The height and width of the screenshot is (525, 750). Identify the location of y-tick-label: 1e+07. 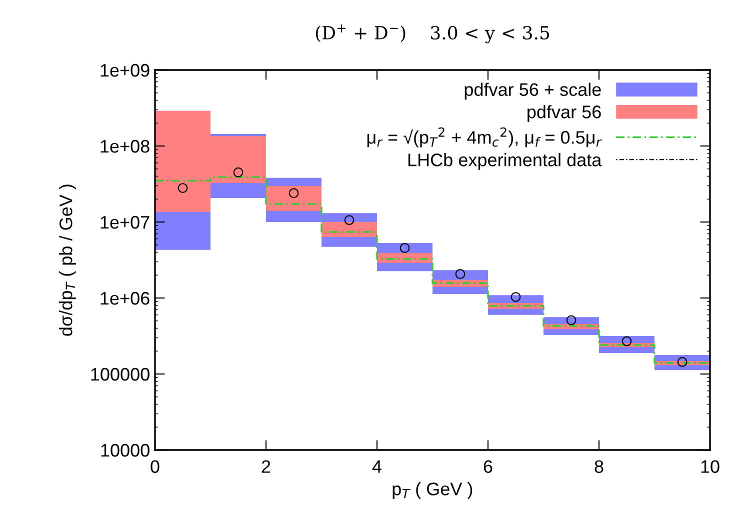
(125, 222).